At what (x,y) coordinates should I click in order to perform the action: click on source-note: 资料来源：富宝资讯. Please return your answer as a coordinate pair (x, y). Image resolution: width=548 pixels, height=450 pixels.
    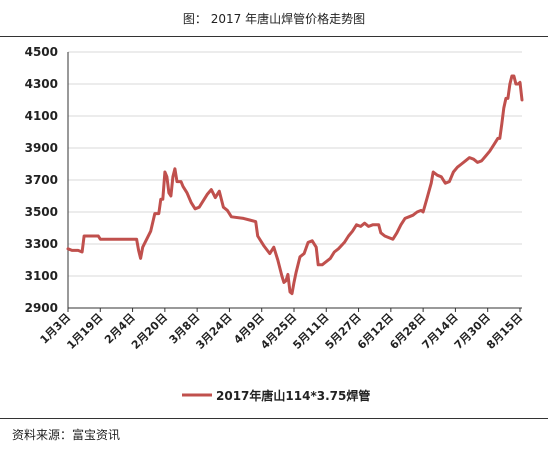
    Looking at the image, I should click on (66, 435).